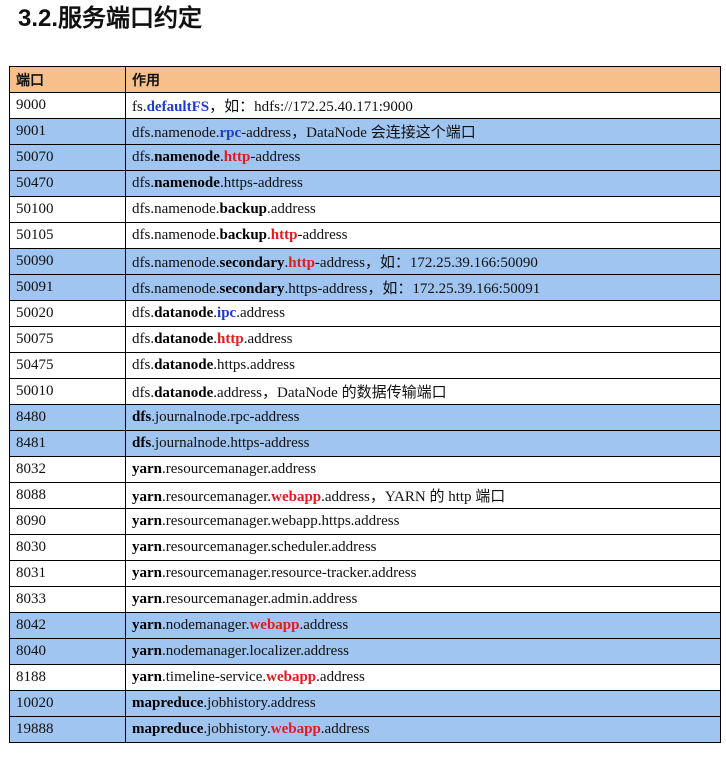 This screenshot has height=771, width=726. Describe the element at coordinates (142, 417) in the screenshot. I see `emphasis-text: dfs` at that location.